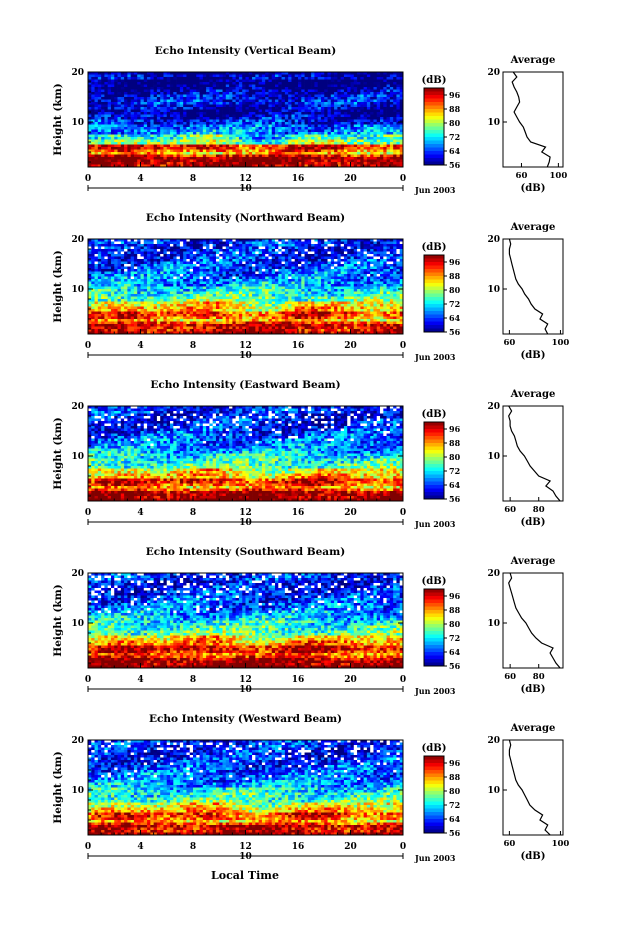 The width and height of the screenshot is (623, 929). What do you see at coordinates (246, 120) in the screenshot?
I see `heatmap` at bounding box center [246, 120].